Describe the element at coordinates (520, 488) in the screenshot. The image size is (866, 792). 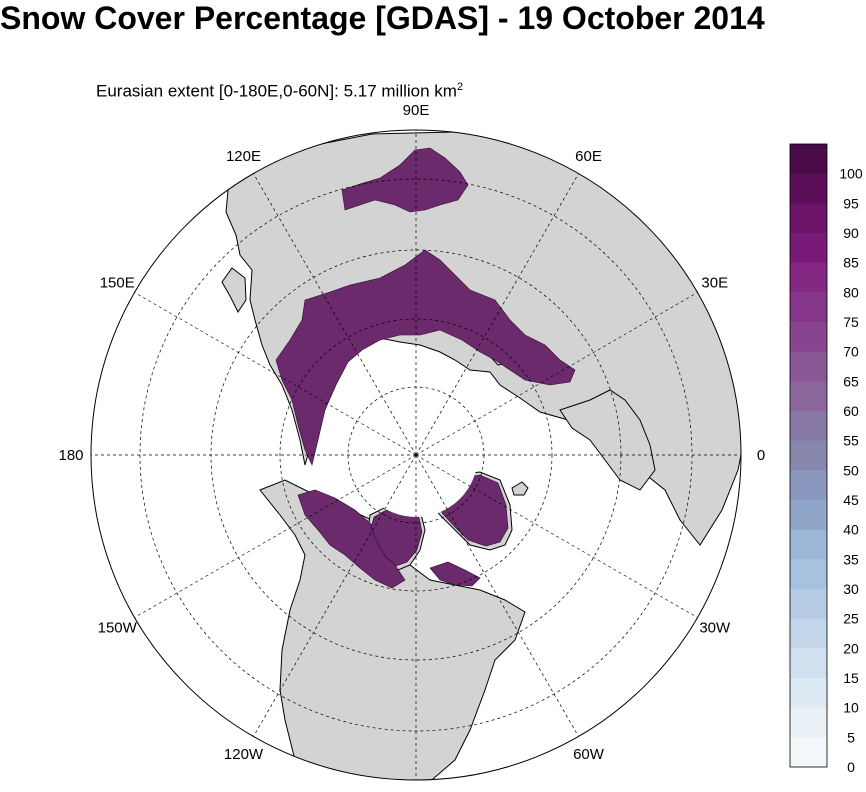
I see `land-iceland` at that location.